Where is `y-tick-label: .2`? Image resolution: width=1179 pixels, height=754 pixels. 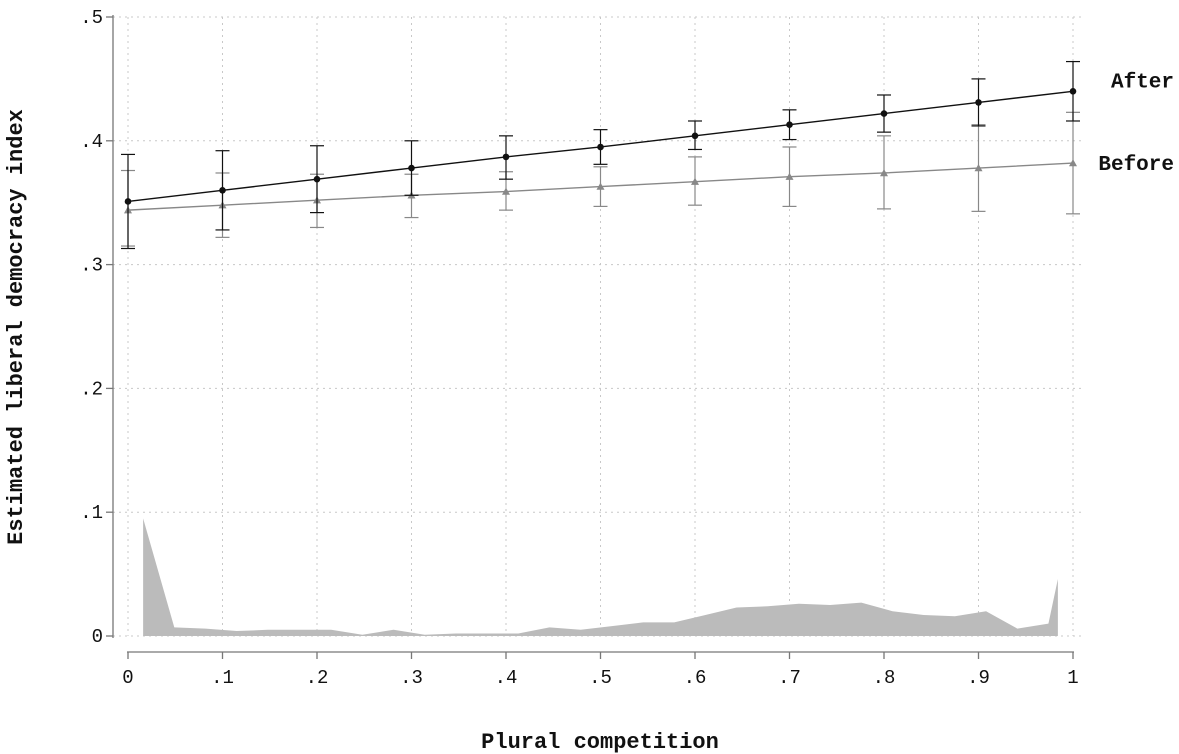 y-tick-label: .2 is located at coordinates (91, 389).